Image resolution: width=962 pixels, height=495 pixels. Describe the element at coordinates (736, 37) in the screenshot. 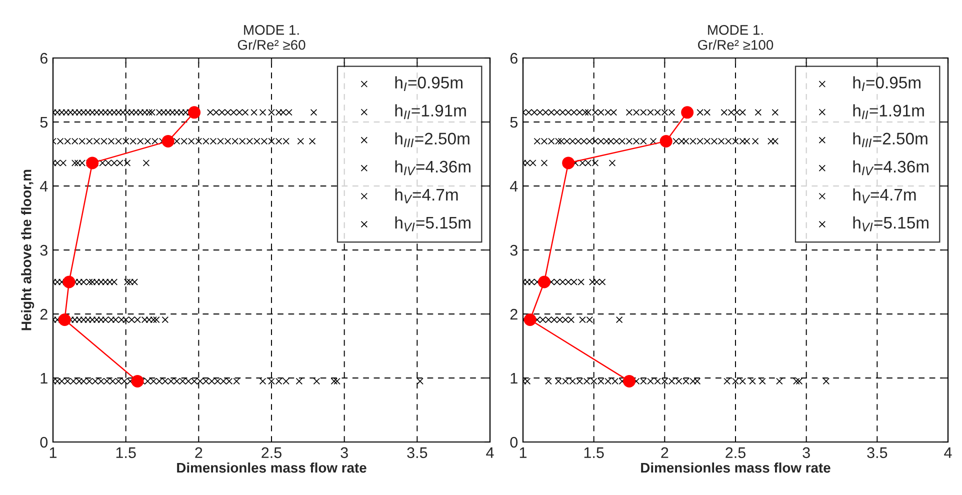

I see `chart-title: MODE 1. Gr/Re² ≥100` at that location.